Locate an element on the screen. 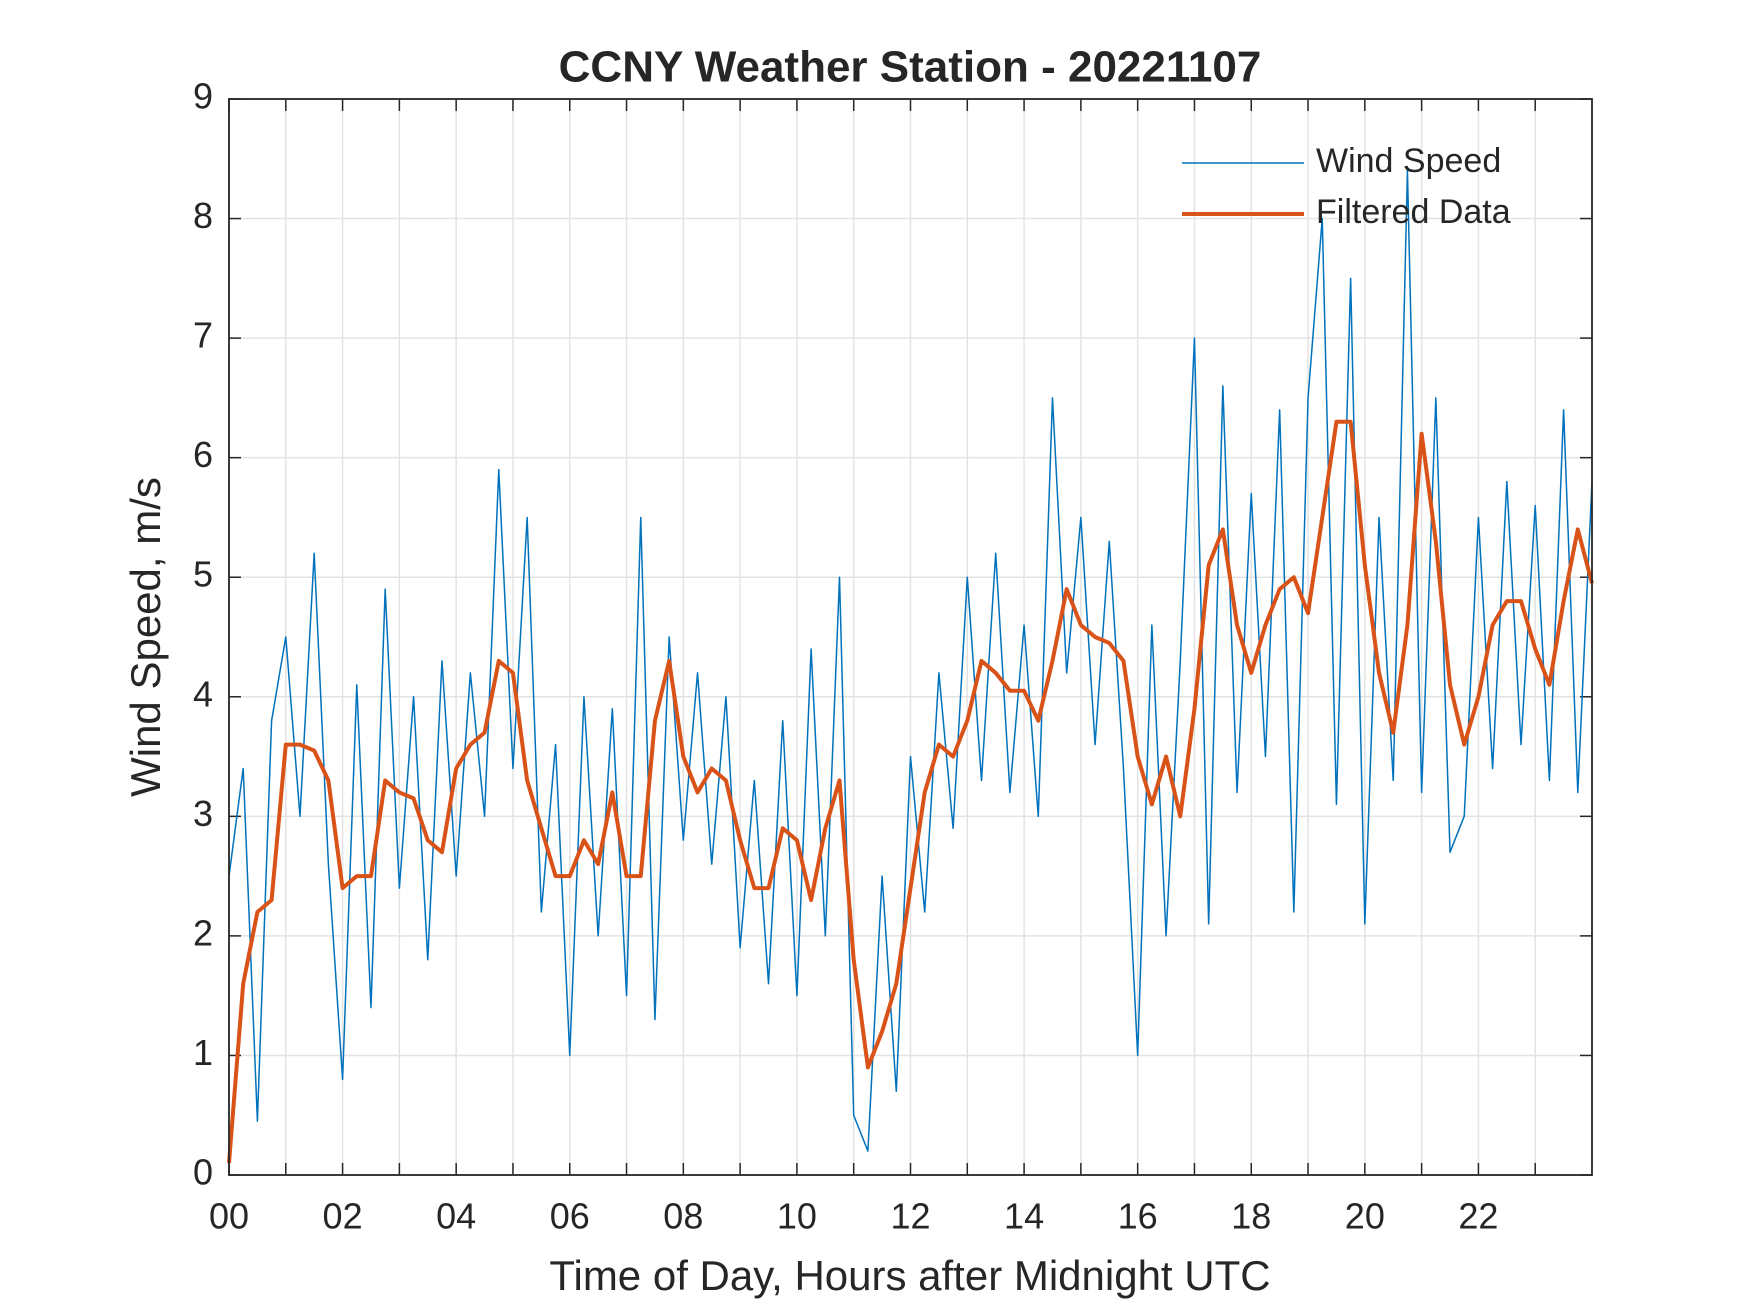  x-tick-label: 22 is located at coordinates (1478, 1216).